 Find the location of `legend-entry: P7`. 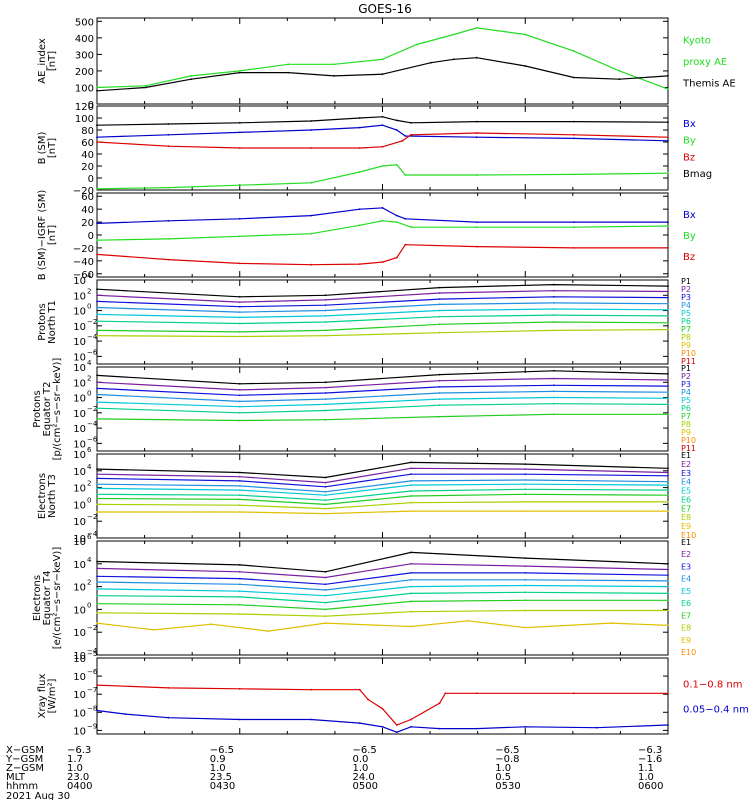

legend-entry: P7 is located at coordinates (686, 329).